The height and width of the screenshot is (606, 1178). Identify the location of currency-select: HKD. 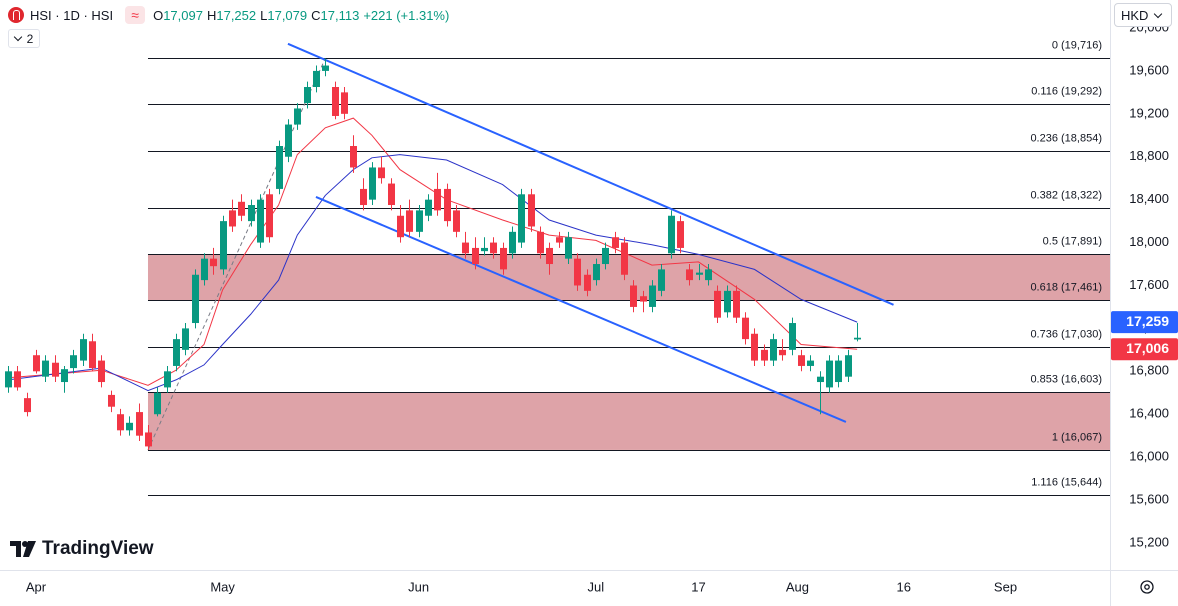
(1143, 15).